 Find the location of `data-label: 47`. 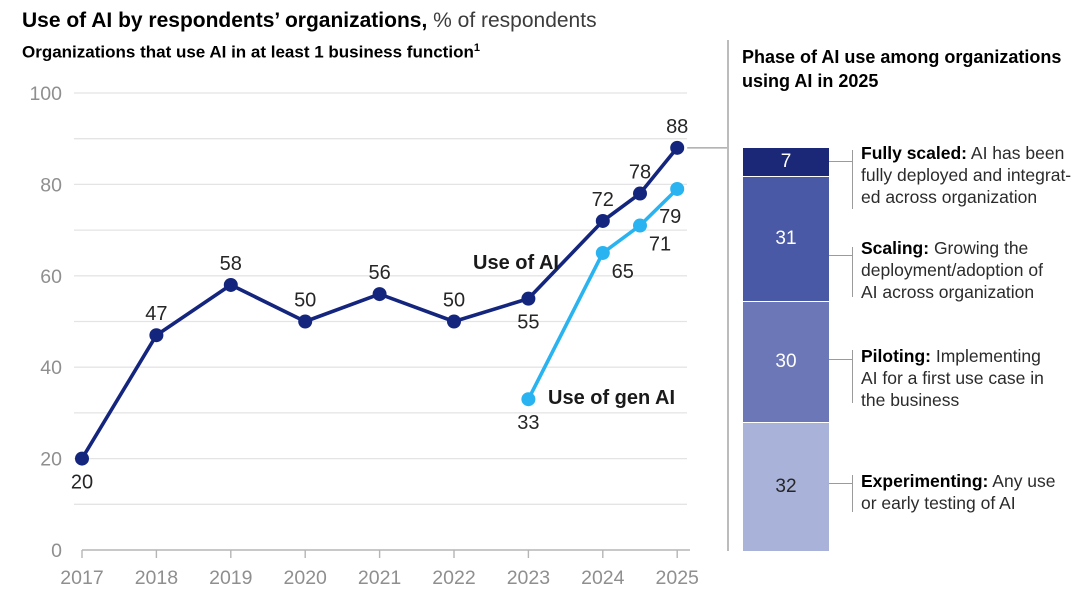

data-label: 47 is located at coordinates (156, 314).